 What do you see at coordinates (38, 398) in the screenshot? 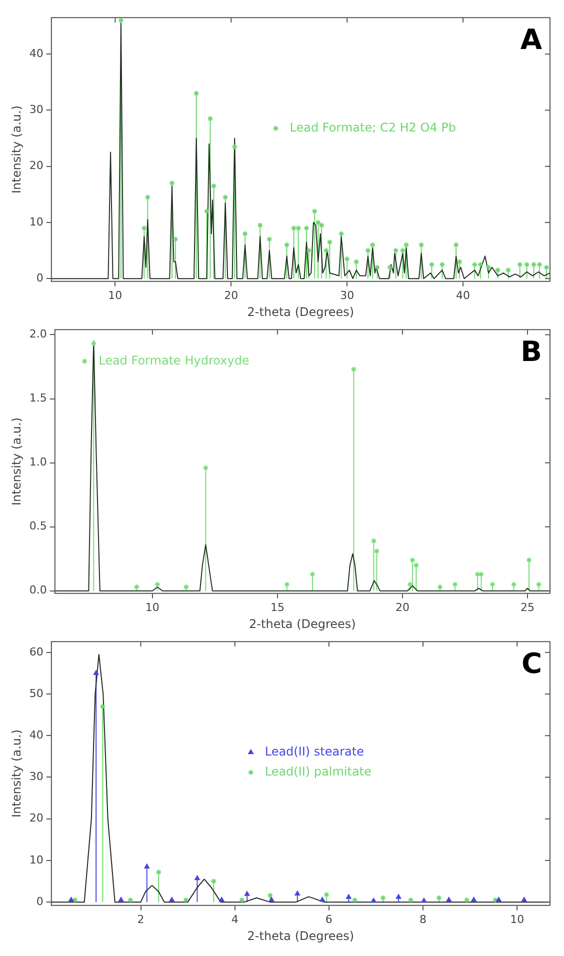
I see `y-tick-label: 1.5` at bounding box center [38, 398].